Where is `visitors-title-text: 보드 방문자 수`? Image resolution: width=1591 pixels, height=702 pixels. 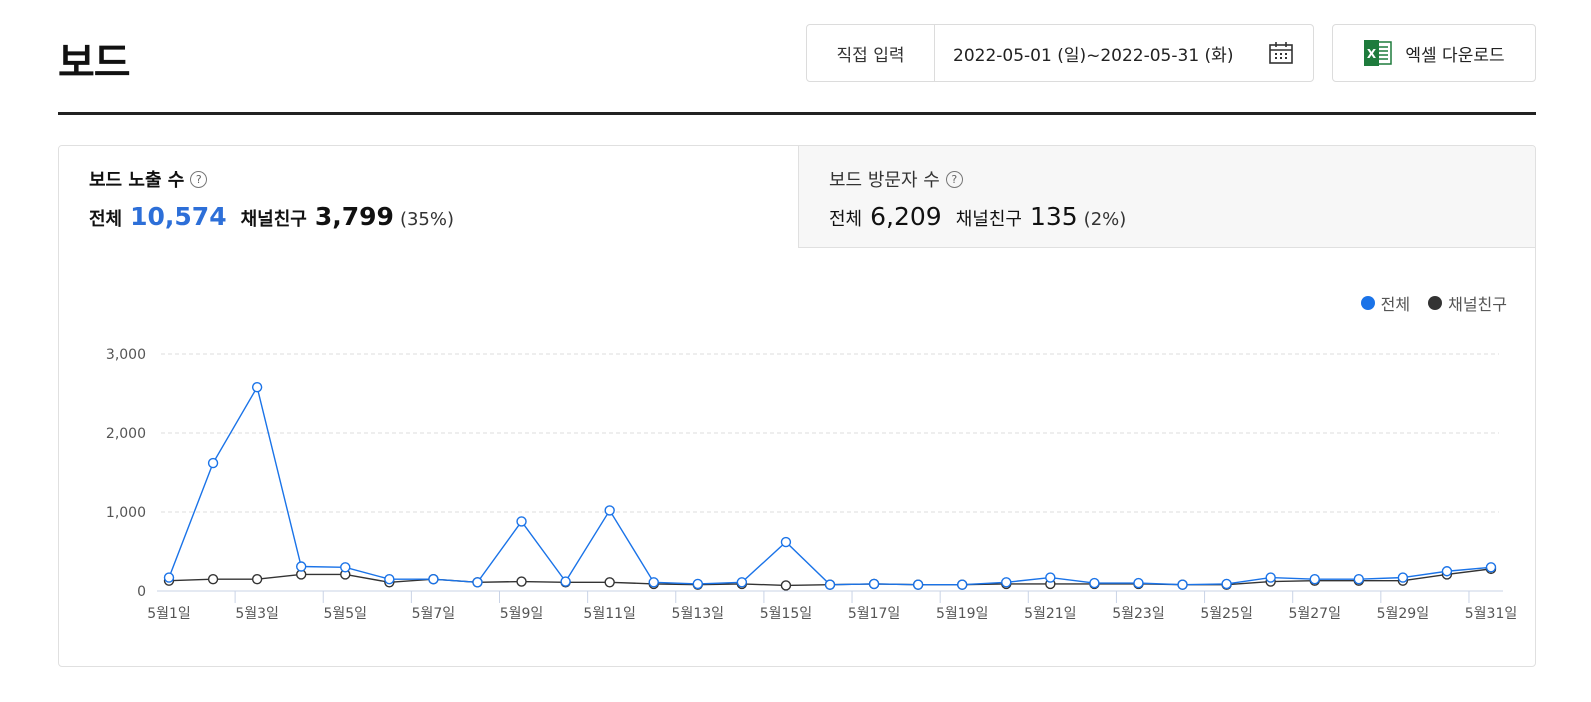 visitors-title-text: 보드 방문자 수 is located at coordinates (884, 180).